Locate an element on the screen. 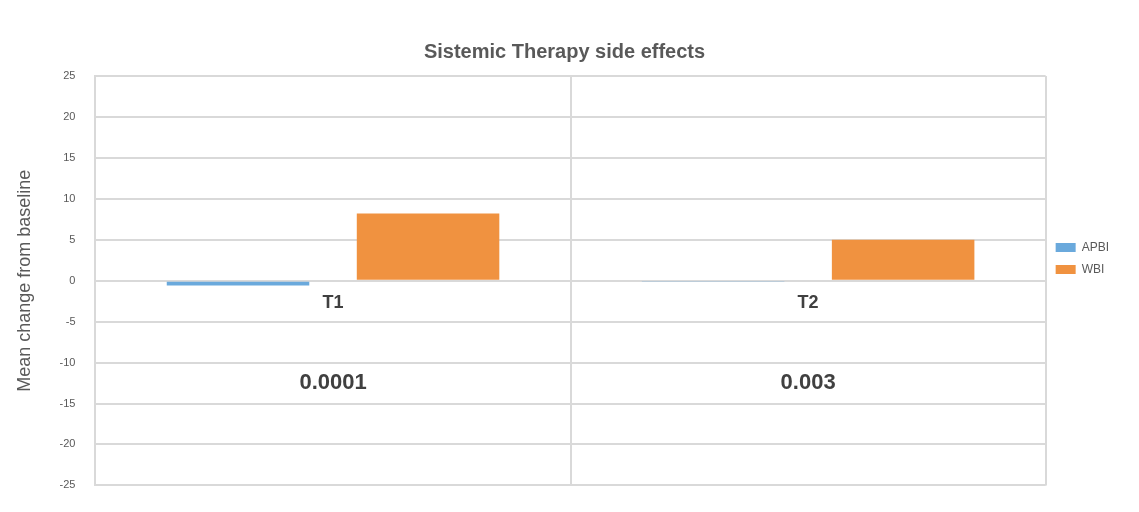 The width and height of the screenshot is (1139, 512). annotation: 0.003 is located at coordinates (808, 382).